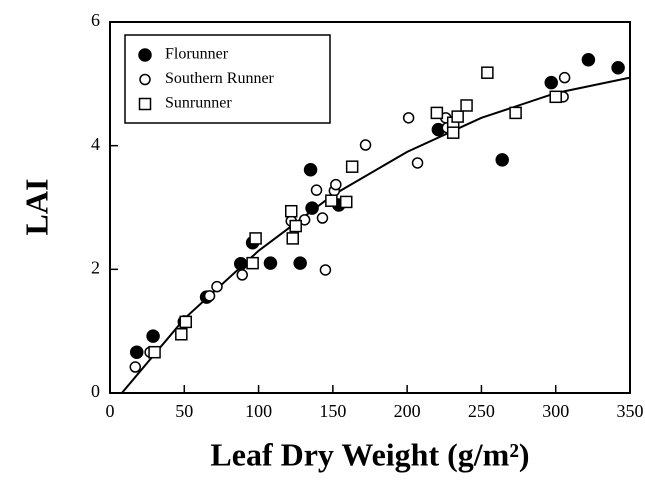 Image resolution: width=645 pixels, height=481 pixels. I want to click on y-axis-label: LAI, so click(36, 207).